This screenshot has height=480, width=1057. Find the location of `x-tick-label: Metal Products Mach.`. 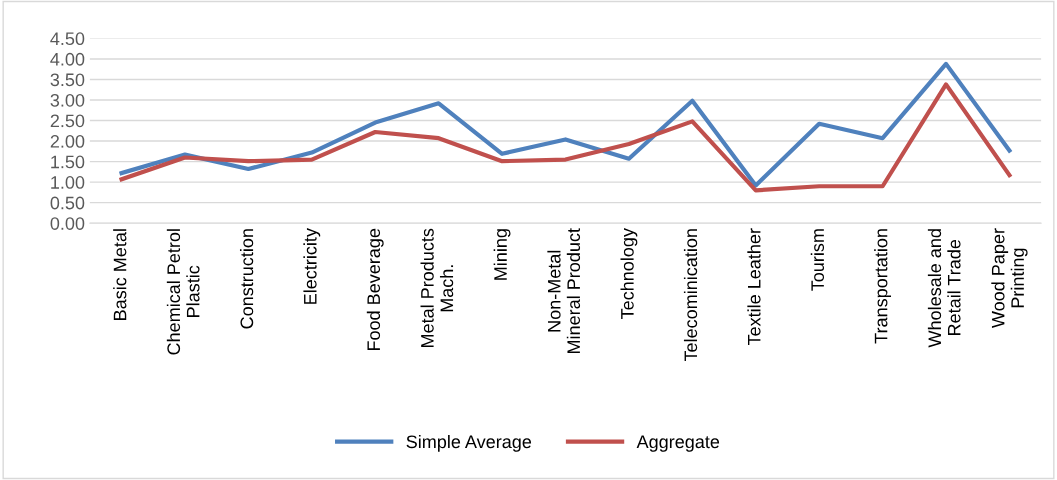

x-tick-label: Metal Products Mach. is located at coordinates (437, 287).